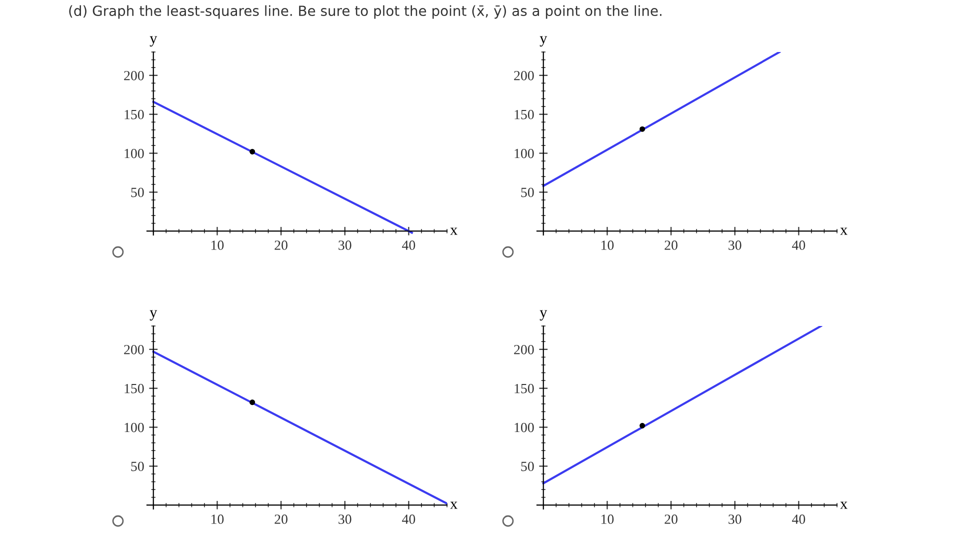 The width and height of the screenshot is (955, 543). I want to click on chart-title: (d) Graph the least-squares line. Be sure to plot the point (x̄, ȳ) as a point on the line., so click(365, 12).